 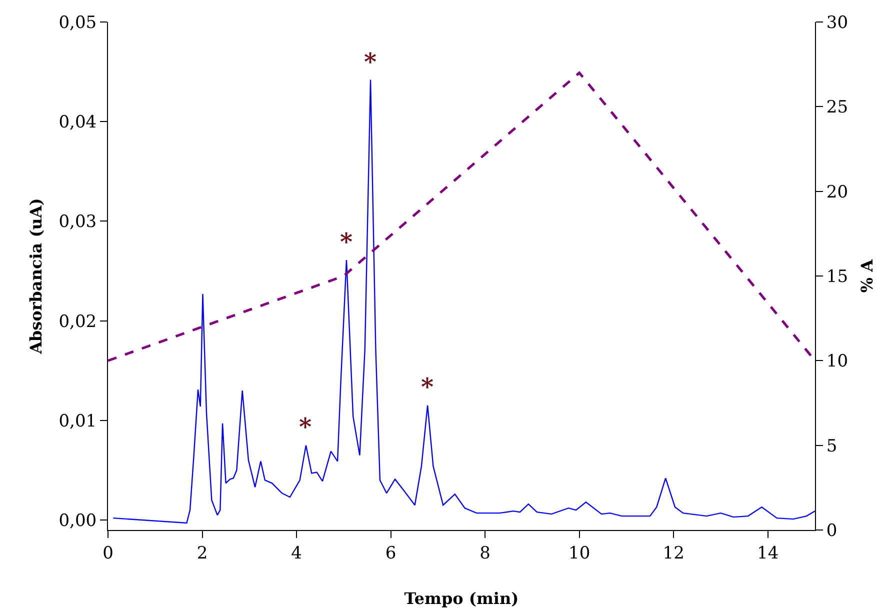 I want to click on x-tick-label: 2, so click(x=202, y=553).